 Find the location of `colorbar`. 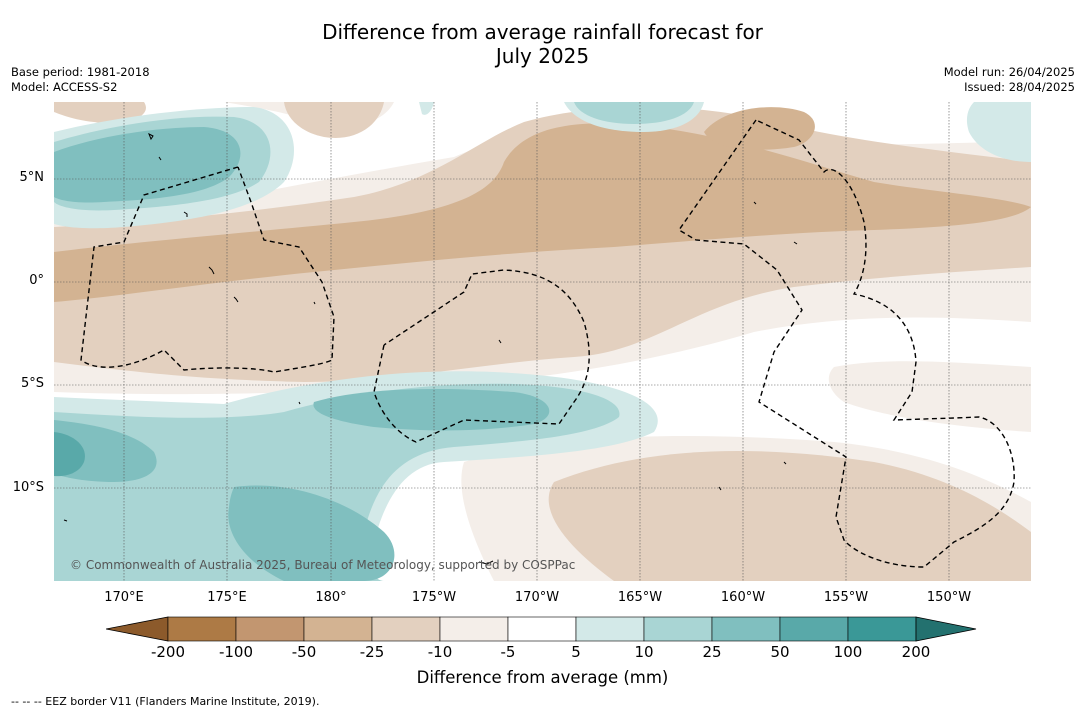

colorbar is located at coordinates (541, 629).